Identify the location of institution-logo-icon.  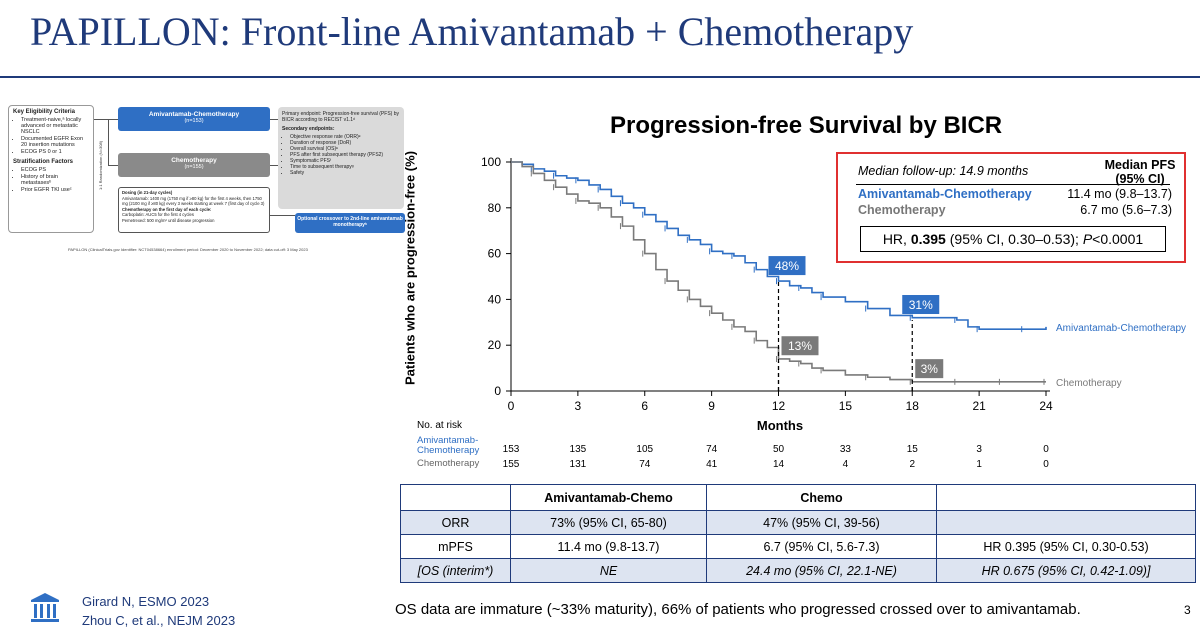
(45, 607).